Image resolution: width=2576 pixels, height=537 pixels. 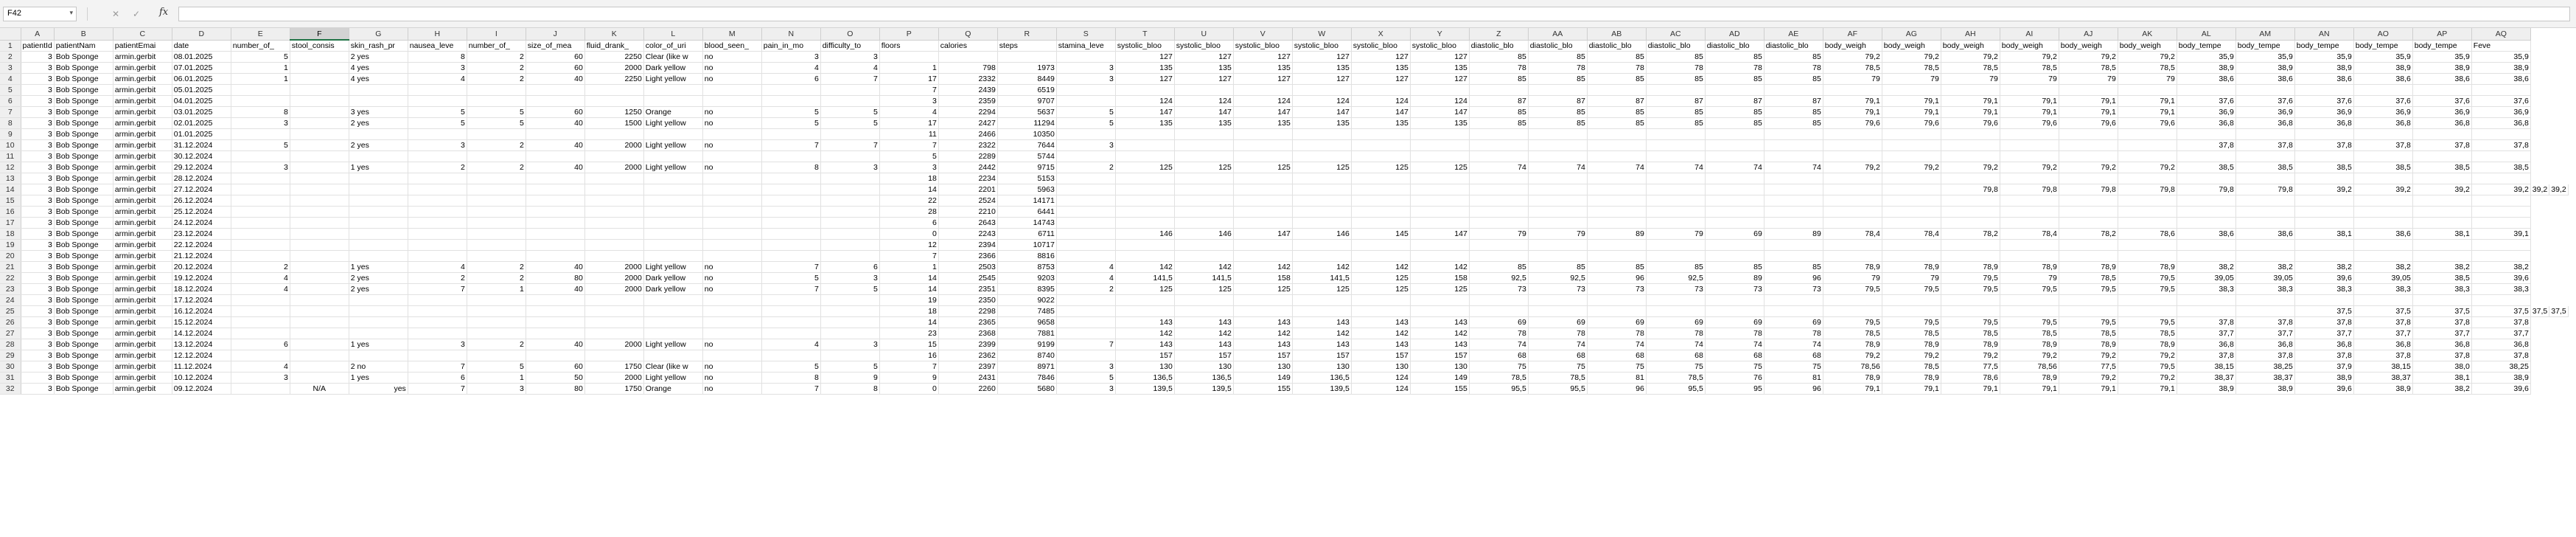 I want to click on field-header-cell: stamina_leve, so click(x=1086, y=46).